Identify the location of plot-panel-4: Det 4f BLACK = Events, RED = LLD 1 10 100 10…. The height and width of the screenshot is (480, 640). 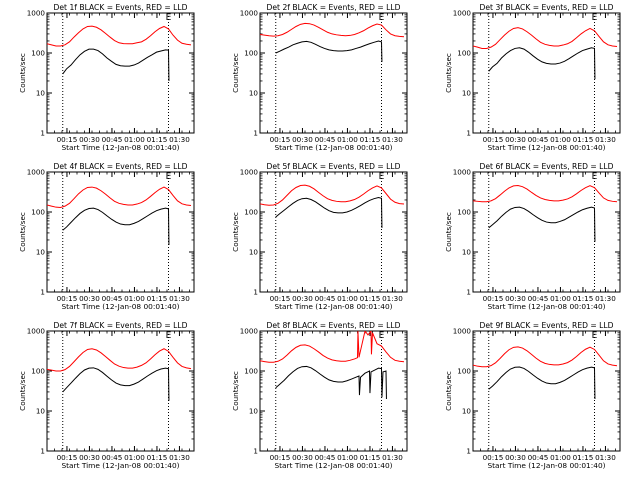
(106, 236).